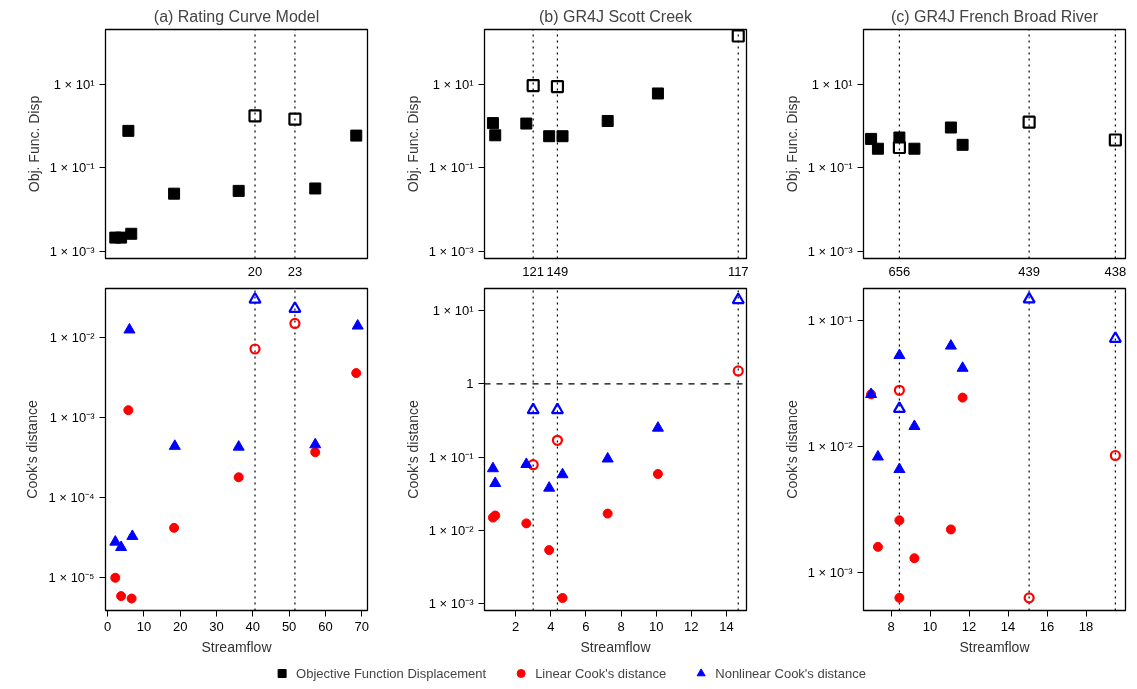  Describe the element at coordinates (1029, 271) in the screenshot. I see `text: 439` at that location.